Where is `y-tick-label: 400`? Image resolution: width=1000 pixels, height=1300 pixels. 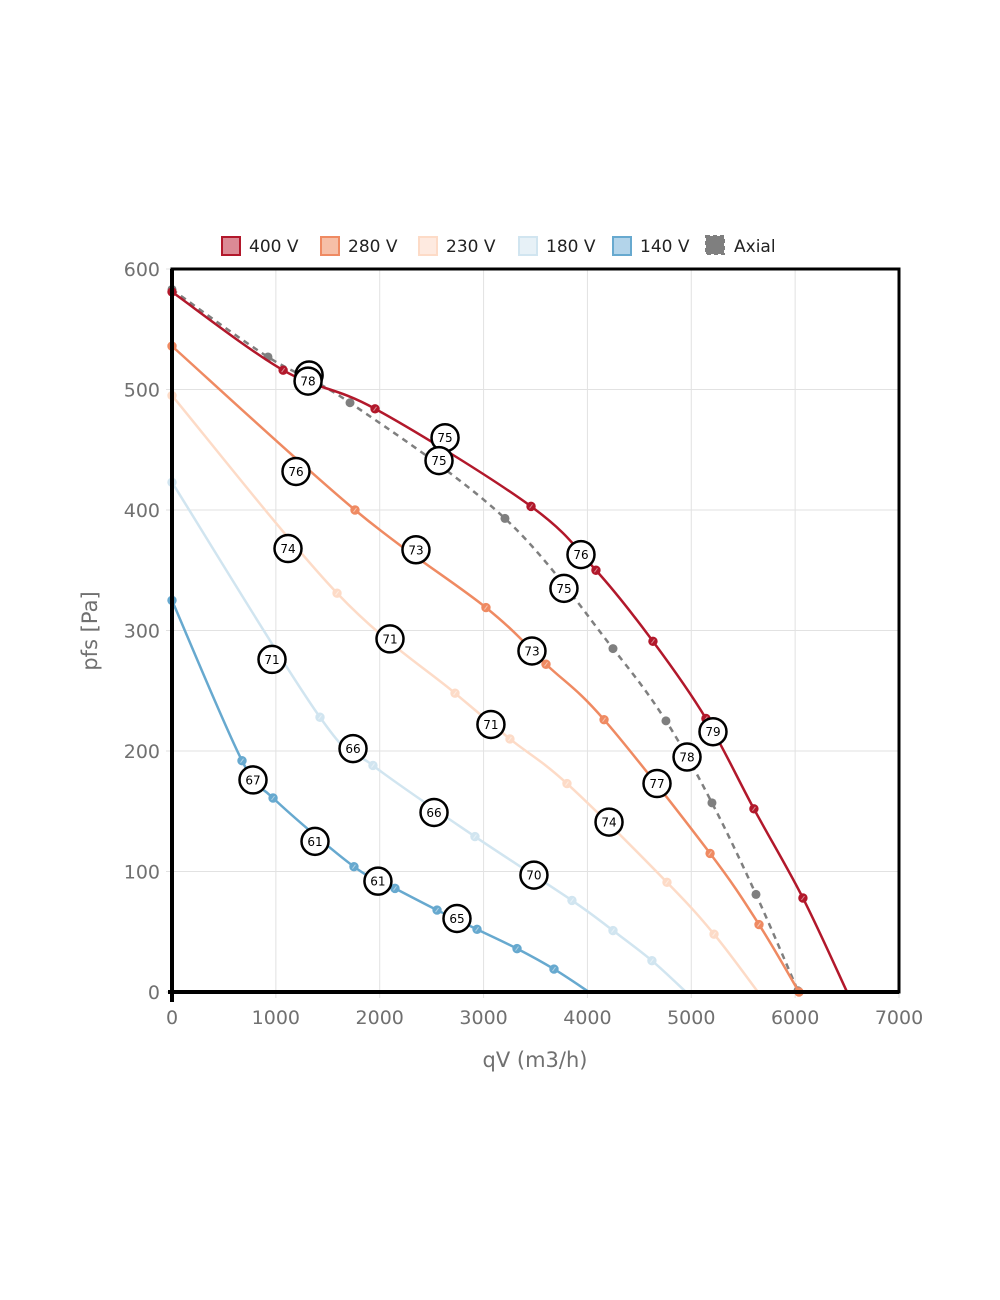 y-tick-label: 400 is located at coordinates (142, 511).